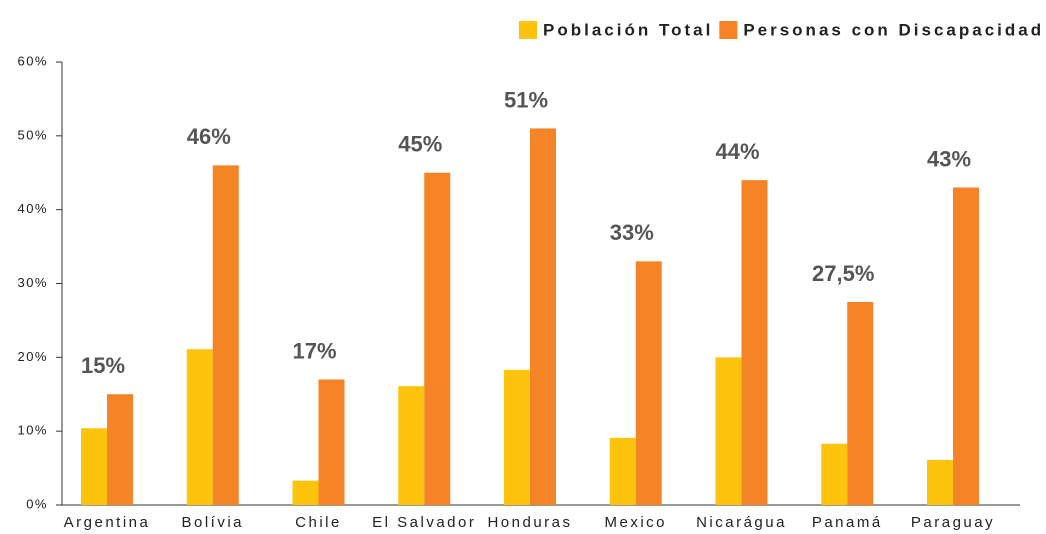  What do you see at coordinates (103, 365) in the screenshot?
I see `value-label: 15%` at bounding box center [103, 365].